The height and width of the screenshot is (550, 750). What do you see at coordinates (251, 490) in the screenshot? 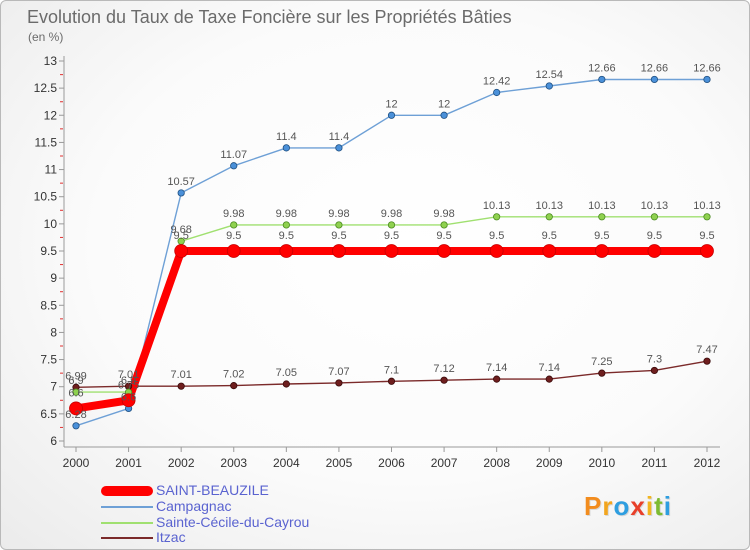
I see `legend-item-saint-beauzile: SAINT-BEAUZILE` at bounding box center [251, 490].